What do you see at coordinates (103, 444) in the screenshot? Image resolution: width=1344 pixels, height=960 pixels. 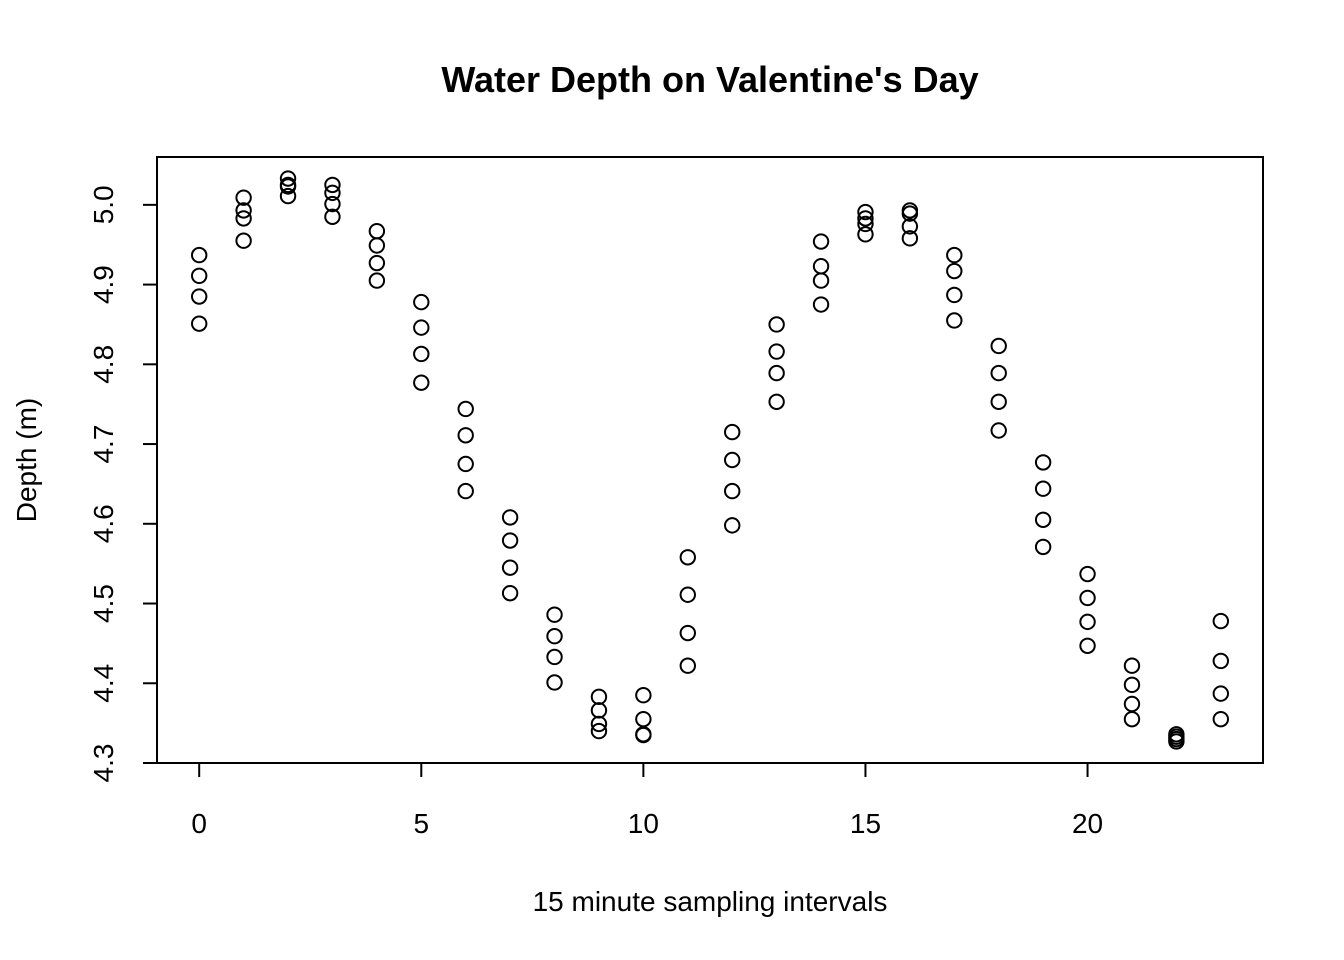 I see `y-tick-label: 4.7` at bounding box center [103, 444].